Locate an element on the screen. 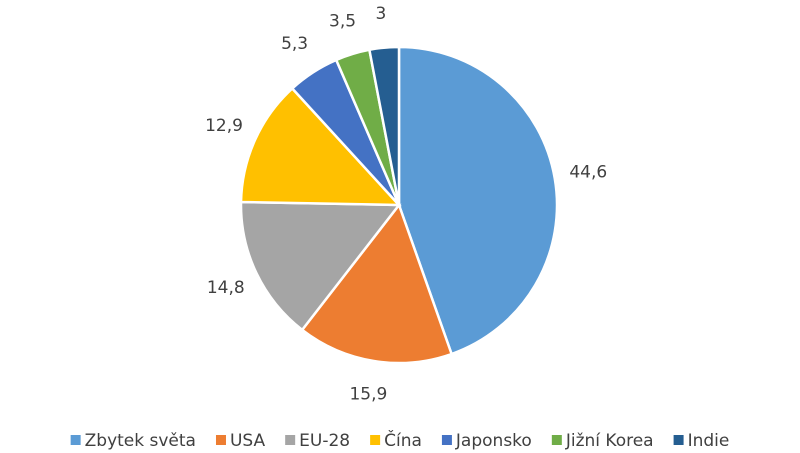  data-label: 3 is located at coordinates (381, 14).